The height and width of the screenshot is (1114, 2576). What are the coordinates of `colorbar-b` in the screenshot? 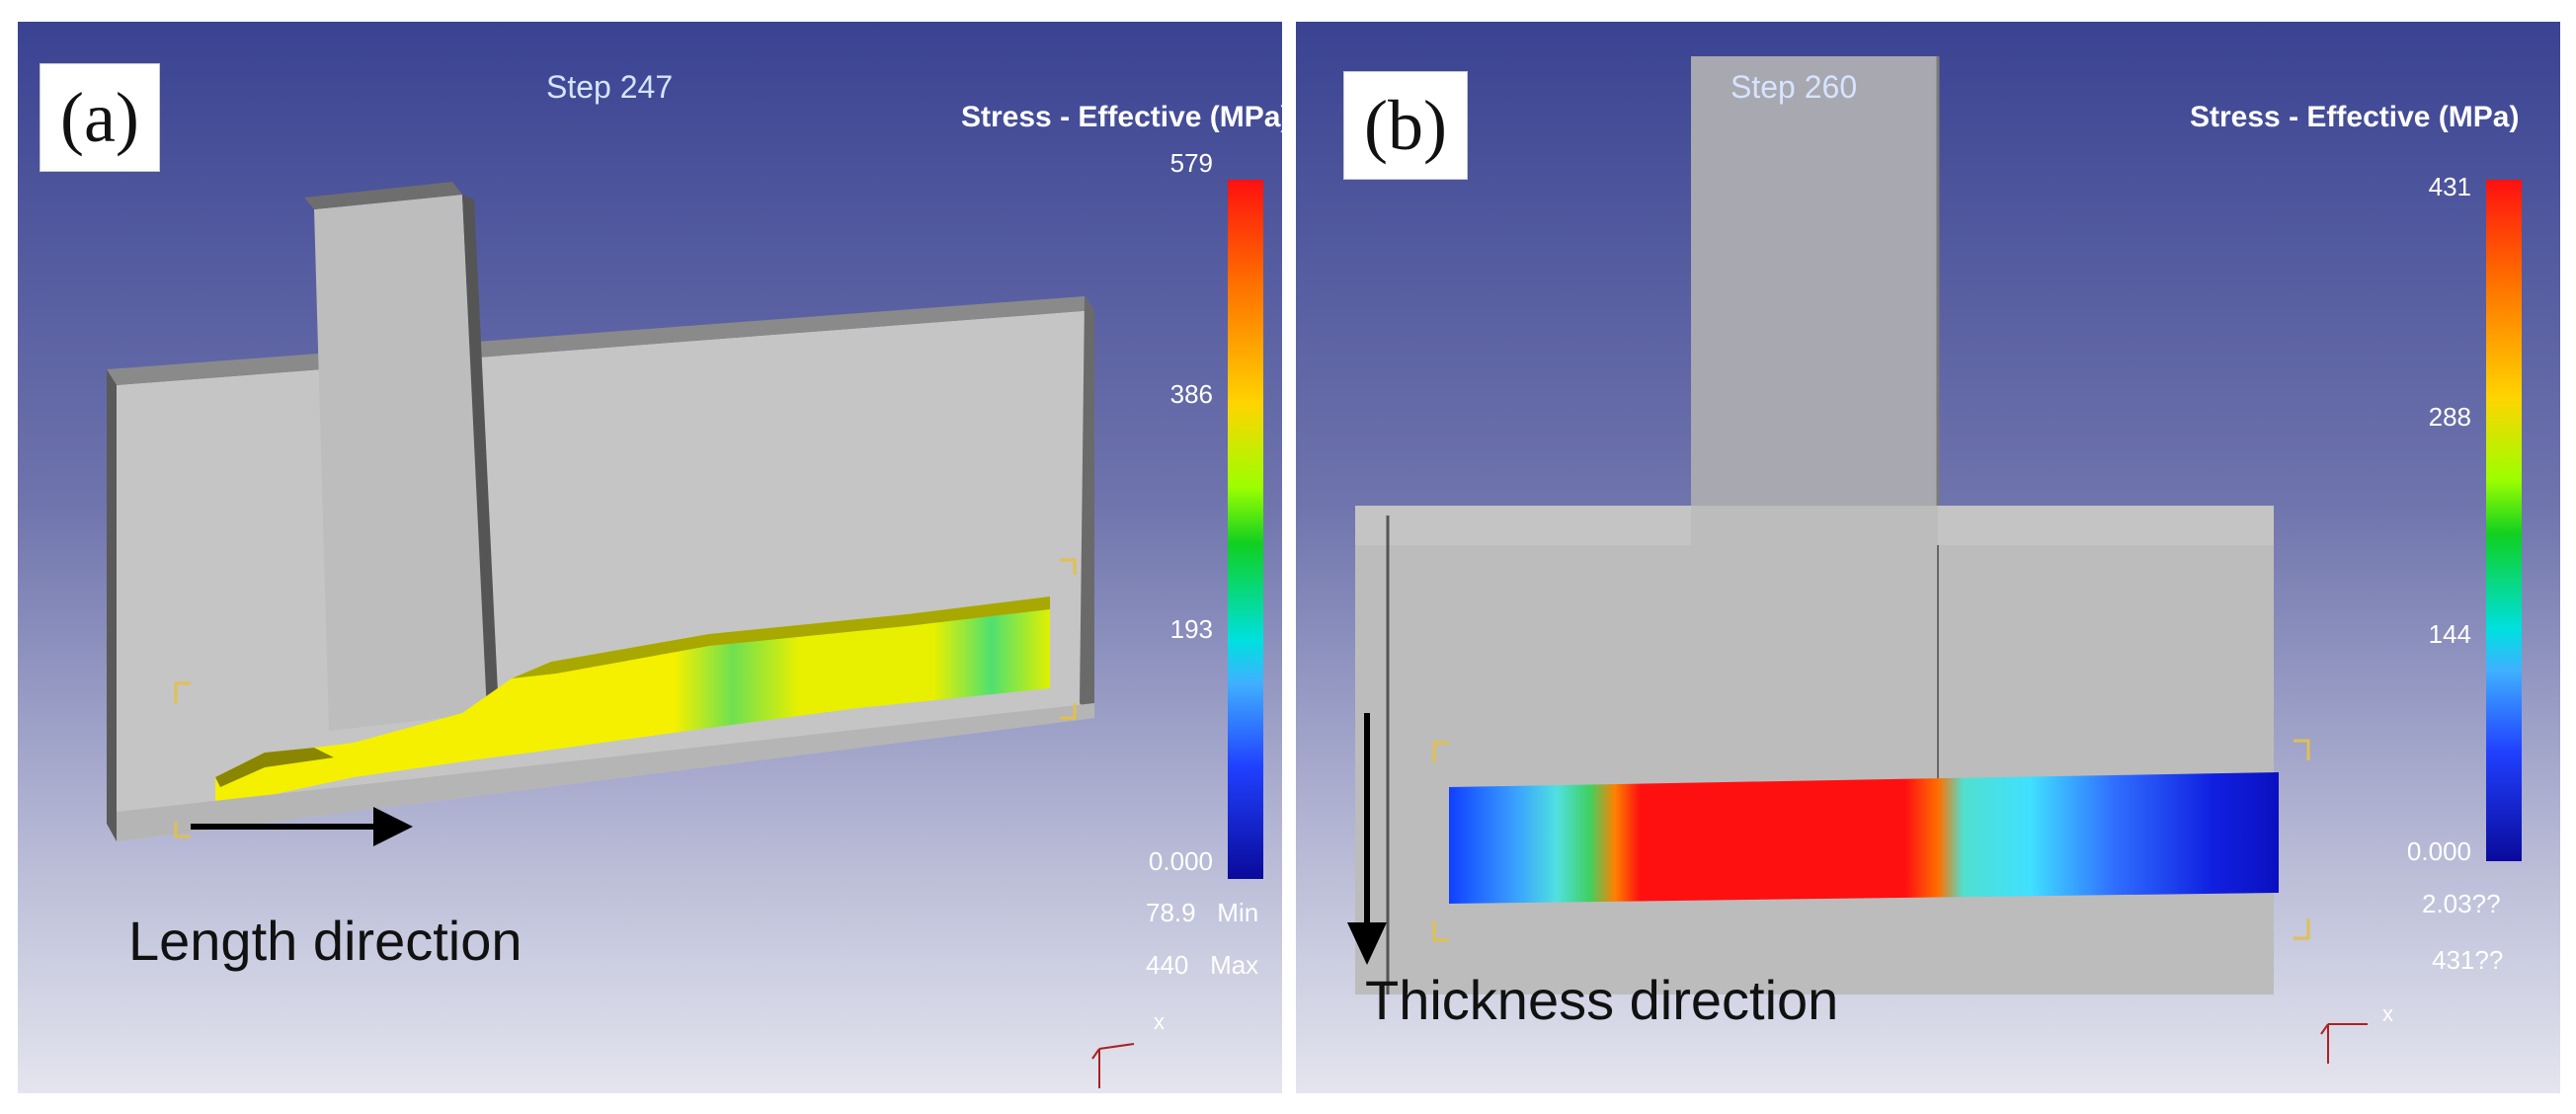 It's located at (2504, 520).